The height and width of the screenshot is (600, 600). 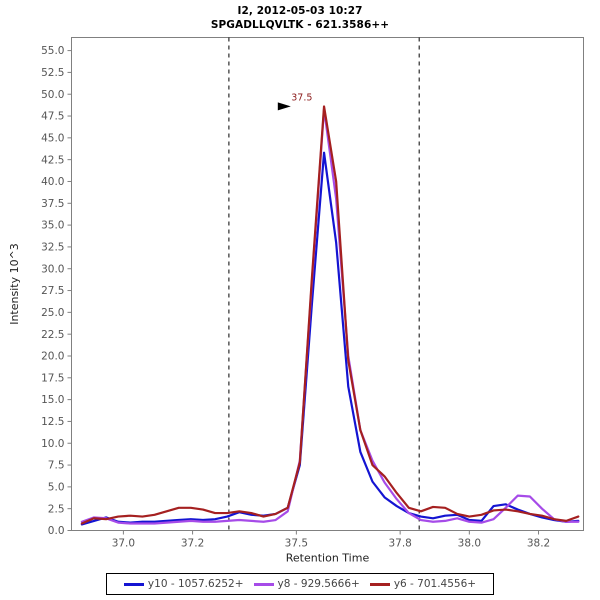 What do you see at coordinates (296, 544) in the screenshot?
I see `x-axis-tick-label: 37.5` at bounding box center [296, 544].